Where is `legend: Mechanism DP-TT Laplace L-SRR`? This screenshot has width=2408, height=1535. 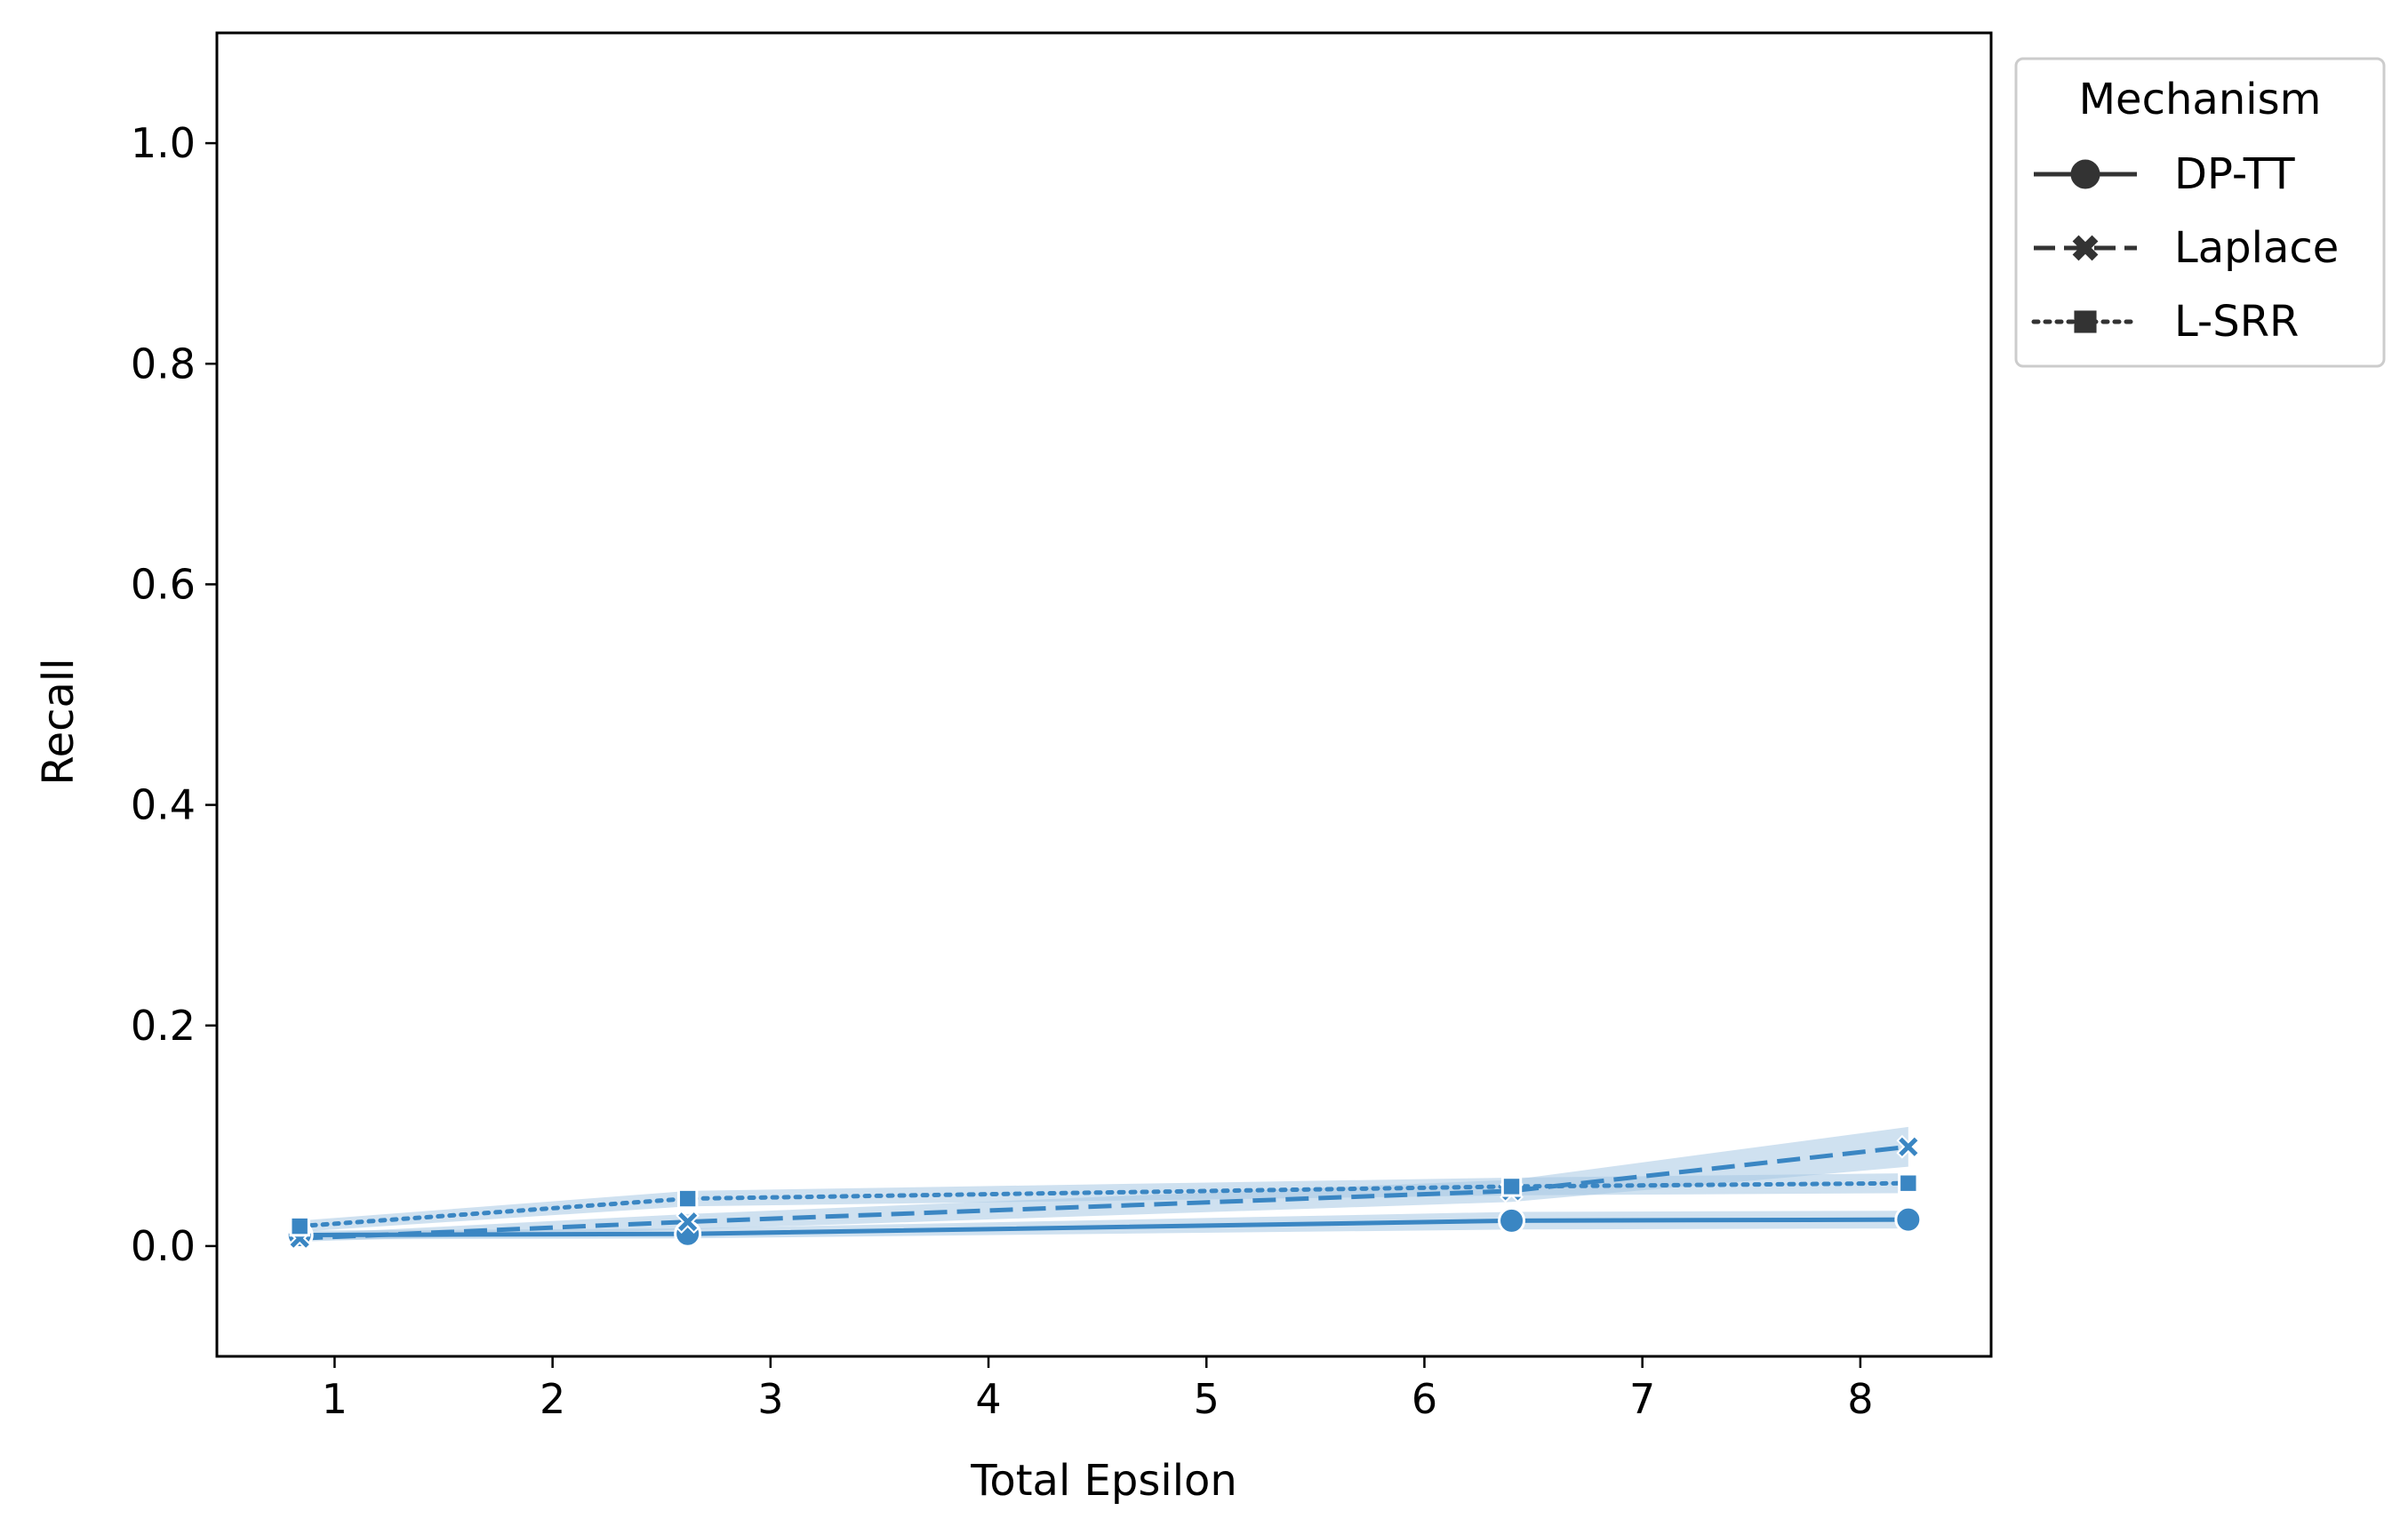
legend: Mechanism DP-TT Laplace L-SRR is located at coordinates (2200, 212).